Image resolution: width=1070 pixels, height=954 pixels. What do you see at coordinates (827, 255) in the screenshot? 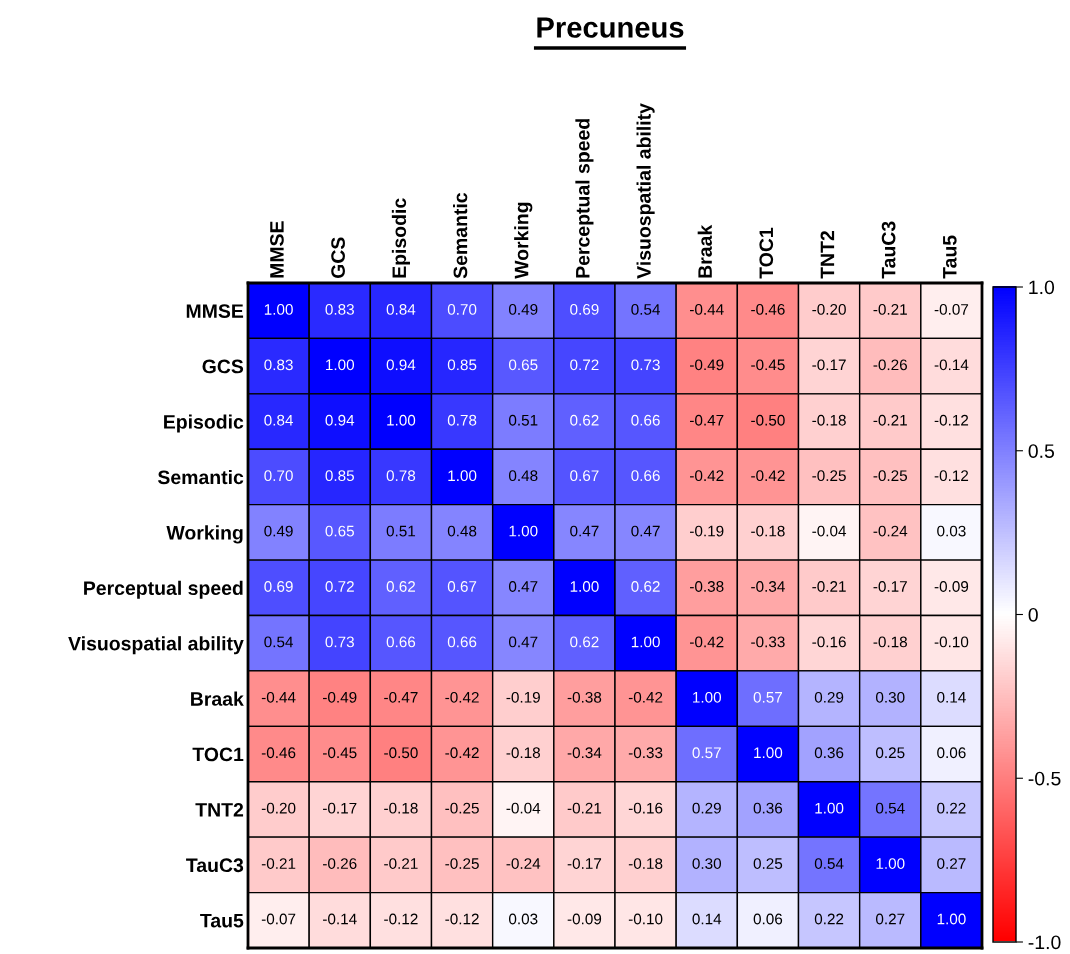
I see `x-tick-label: TNT2` at bounding box center [827, 255].